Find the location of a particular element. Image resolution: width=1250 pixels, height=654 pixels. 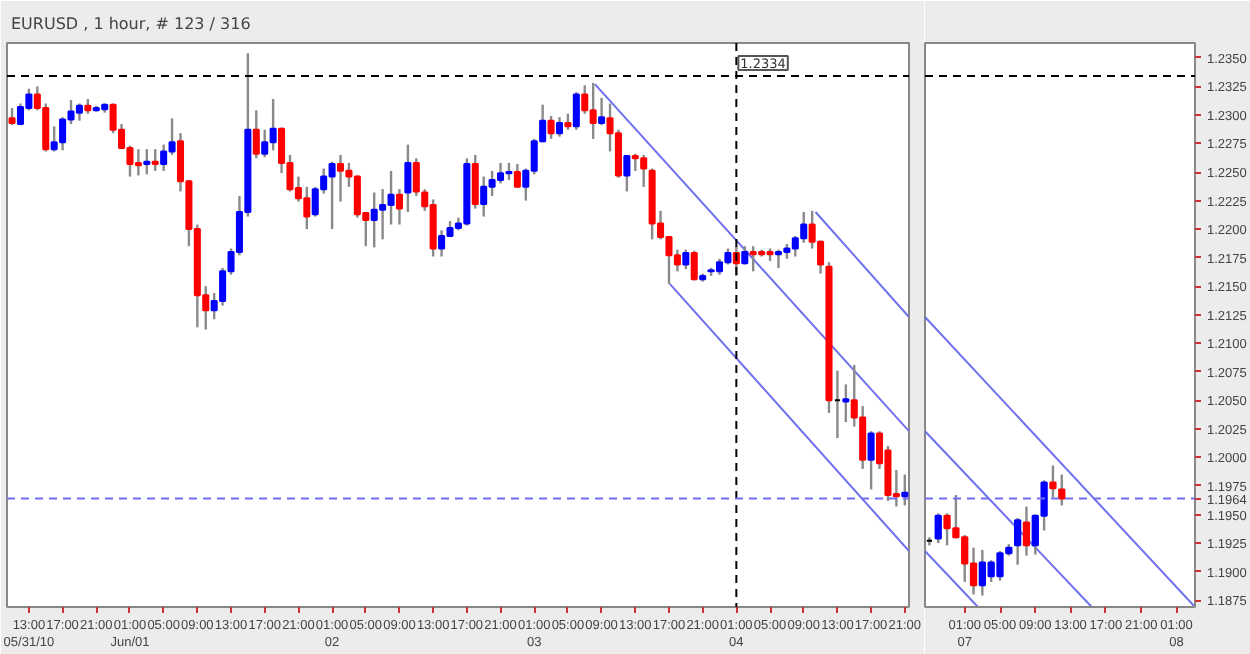

chart-title: EURUSD , 1 hour, # 123 / 316 is located at coordinates (131, 24).